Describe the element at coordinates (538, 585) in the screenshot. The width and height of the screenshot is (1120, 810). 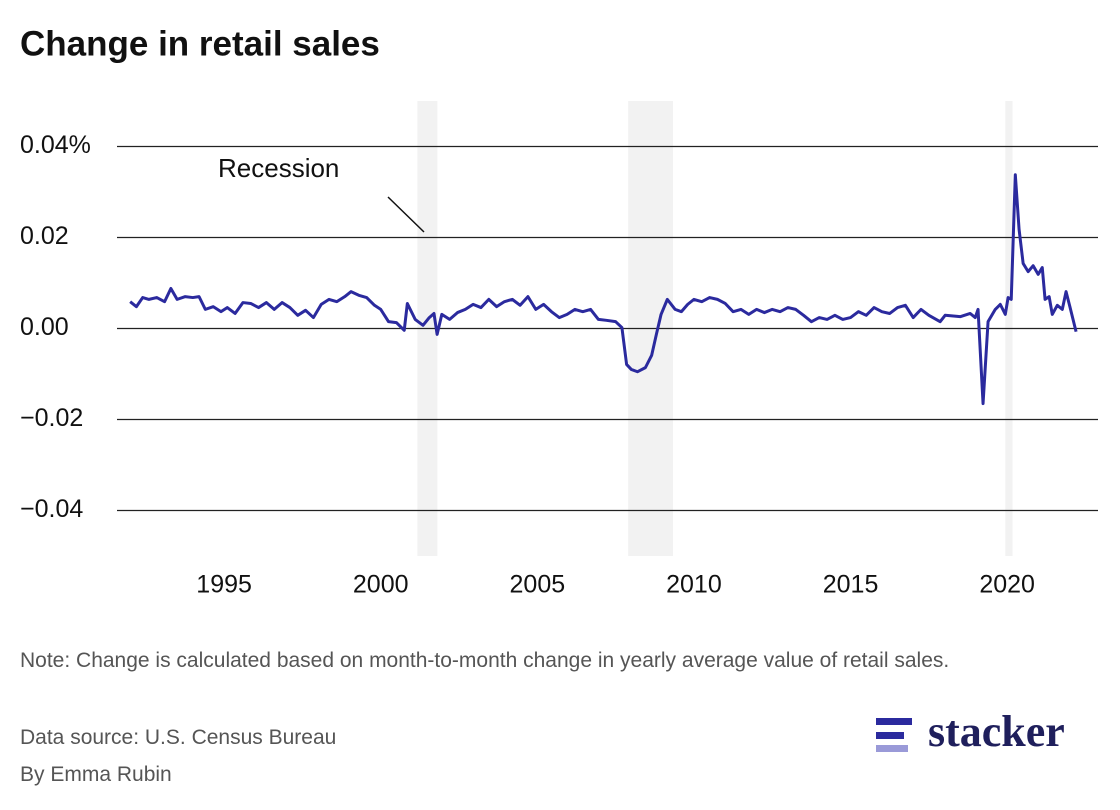
I see `x-tick-label: 2005` at that location.